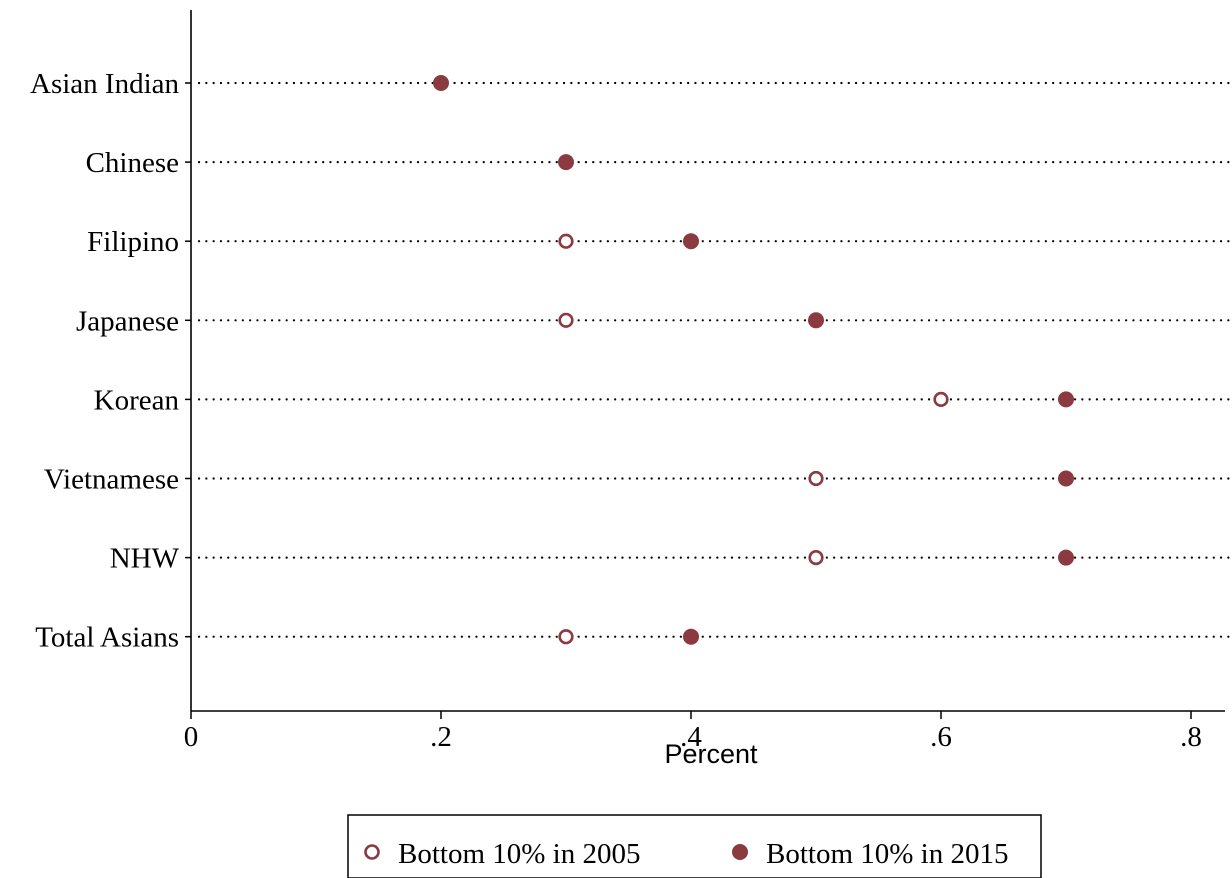 This screenshot has height=878, width=1232. I want to click on legend-box, so click(694, 846).